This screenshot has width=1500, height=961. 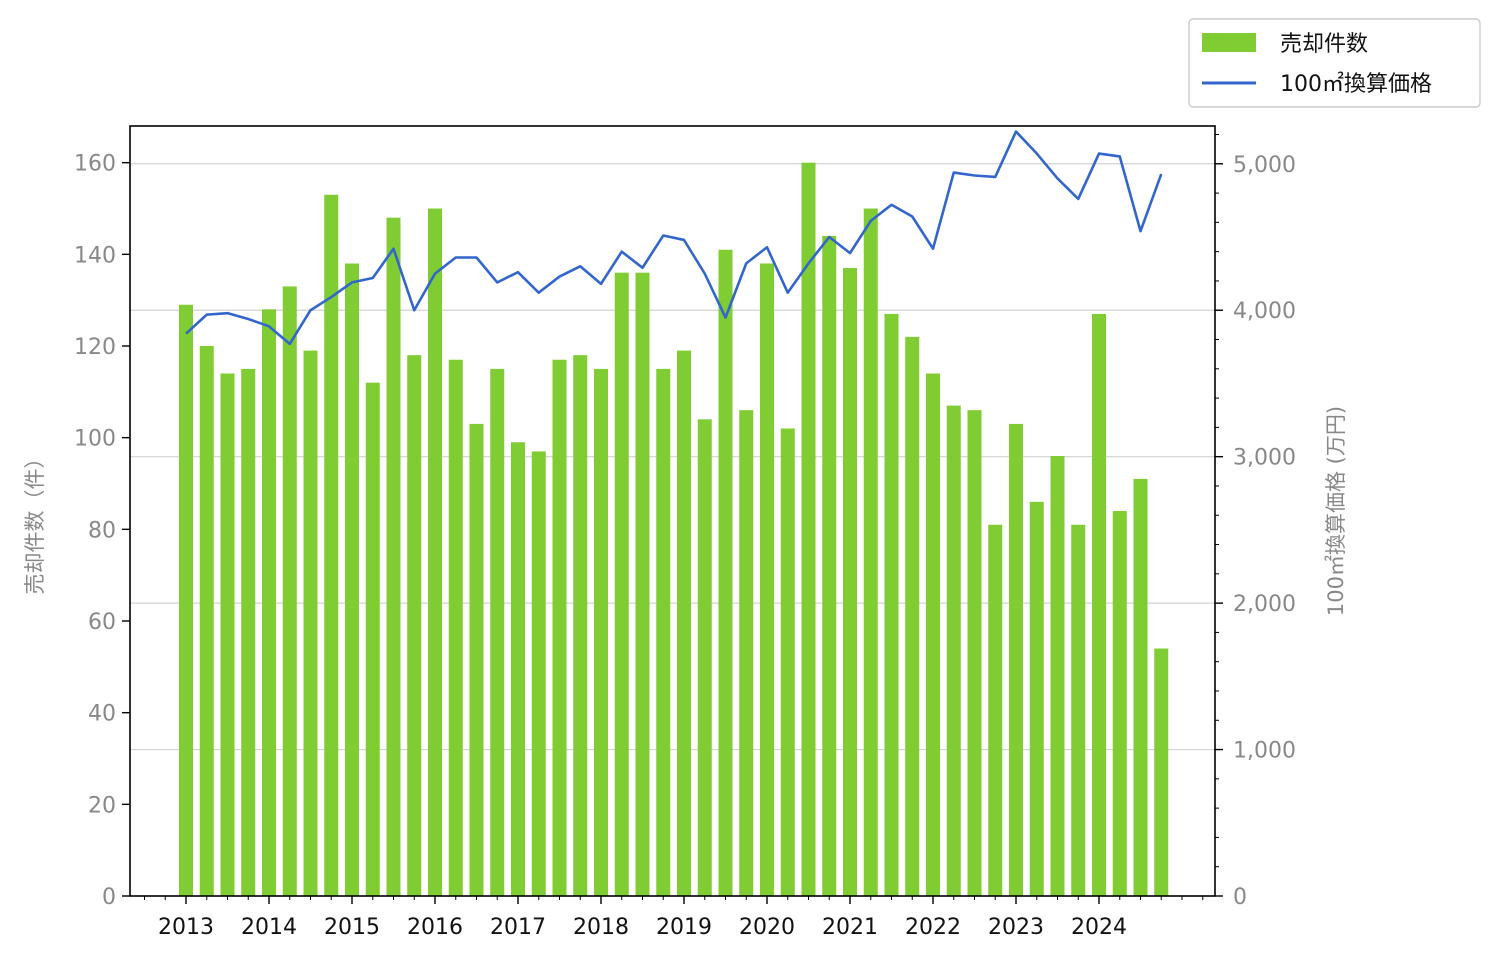 What do you see at coordinates (1264, 458) in the screenshot?
I see `right-tick-label: 3,000` at bounding box center [1264, 458].